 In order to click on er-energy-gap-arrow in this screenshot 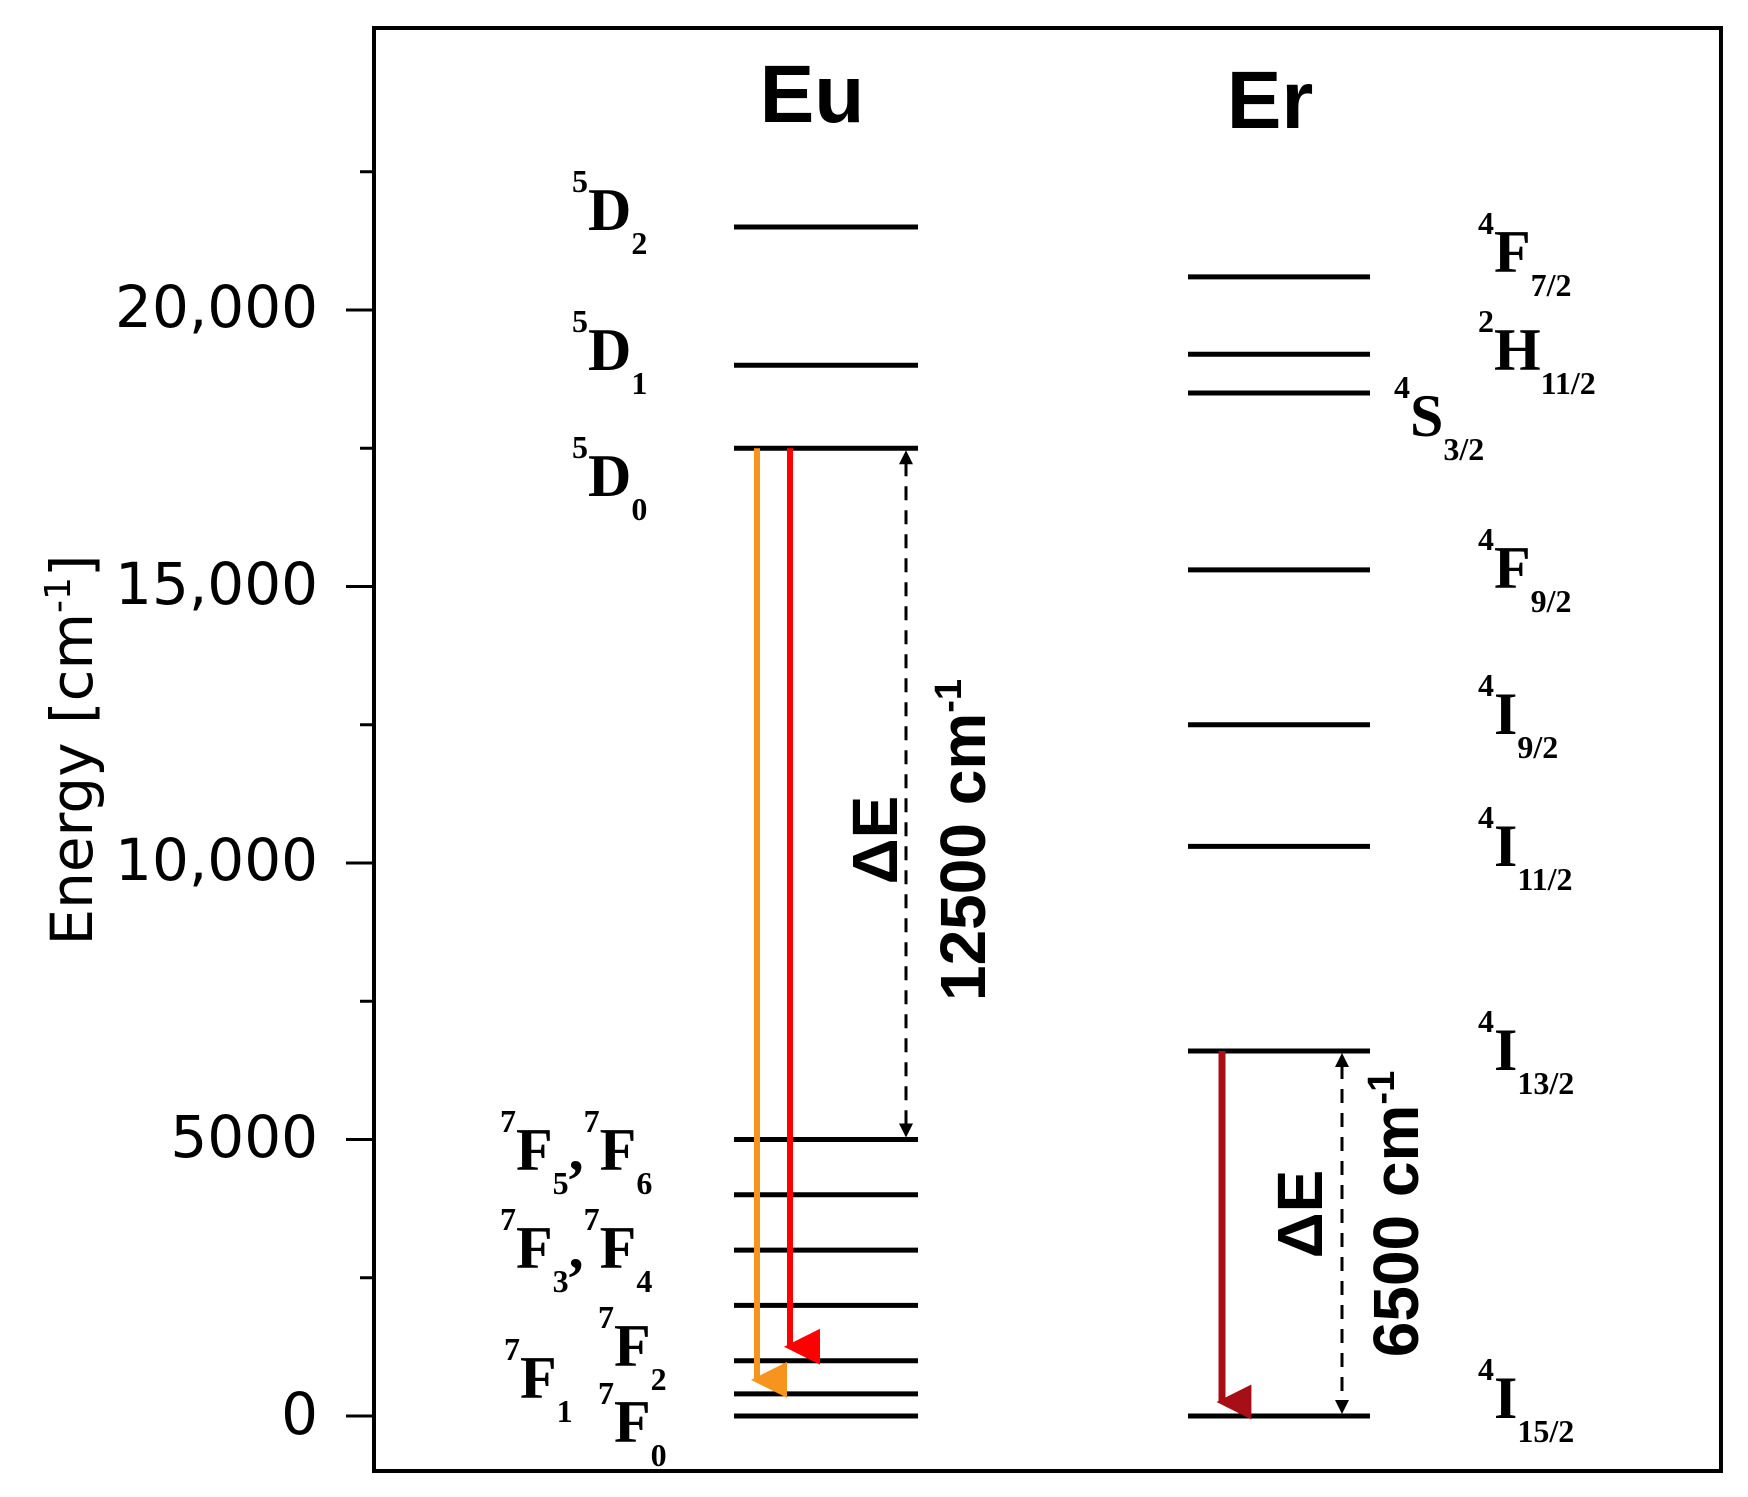, I will do `click(1342, 1233)`.